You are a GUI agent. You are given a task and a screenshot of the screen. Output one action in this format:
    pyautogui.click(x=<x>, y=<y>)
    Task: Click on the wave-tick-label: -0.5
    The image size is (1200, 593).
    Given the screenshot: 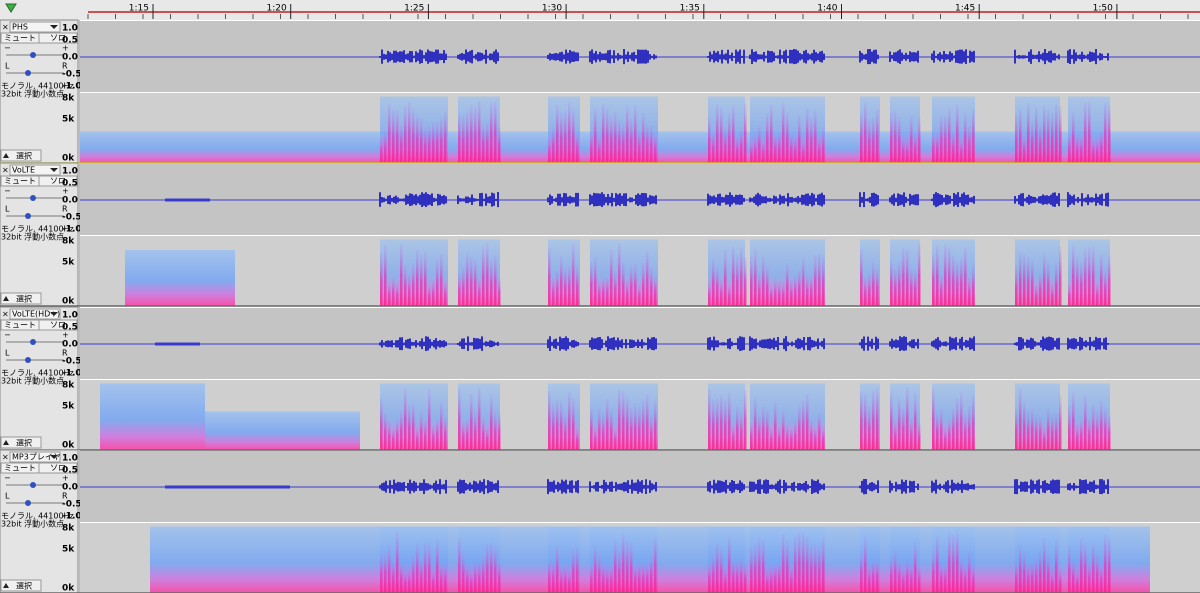 What is the action you would take?
    pyautogui.click(x=72, y=505)
    